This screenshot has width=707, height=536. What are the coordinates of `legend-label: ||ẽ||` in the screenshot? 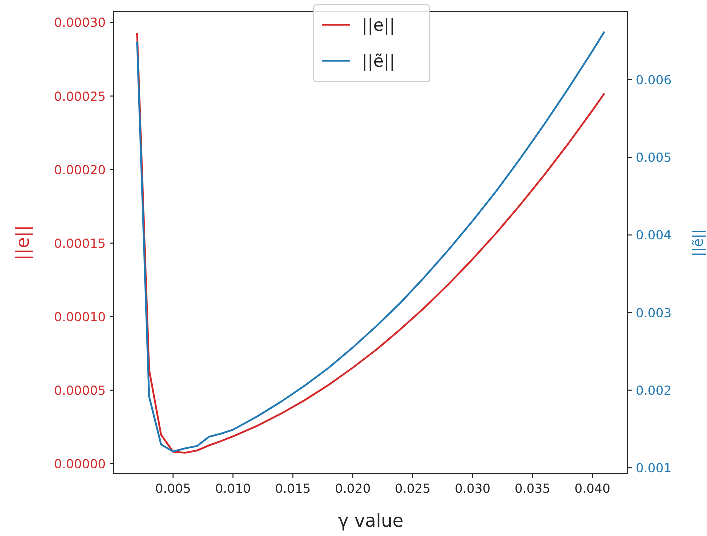 It's located at (379, 62).